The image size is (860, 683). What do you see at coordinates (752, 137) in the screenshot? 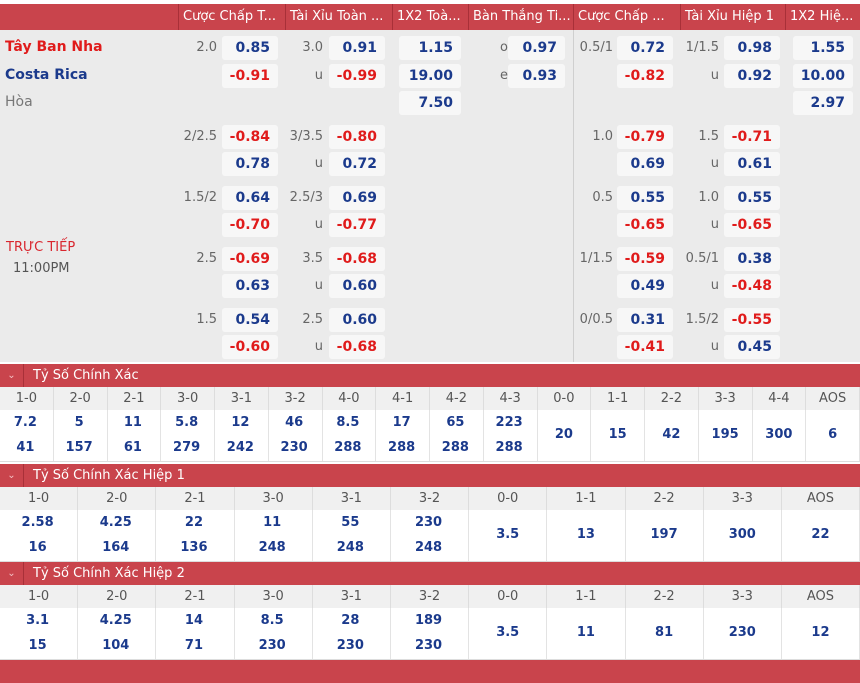
I see `h1ou-odds-top: -0.71` at bounding box center [752, 137].